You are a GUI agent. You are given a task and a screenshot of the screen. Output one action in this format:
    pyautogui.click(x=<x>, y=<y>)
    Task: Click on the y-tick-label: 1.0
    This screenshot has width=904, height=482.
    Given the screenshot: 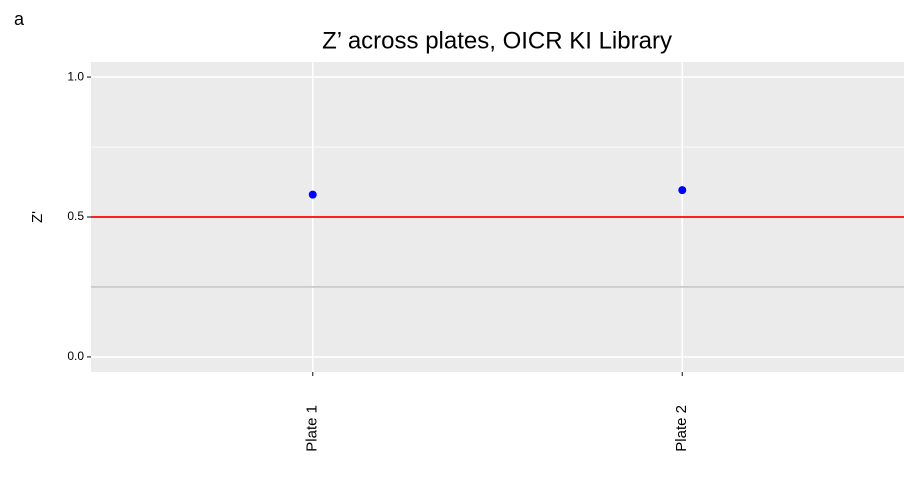 What is the action you would take?
    pyautogui.click(x=75, y=76)
    